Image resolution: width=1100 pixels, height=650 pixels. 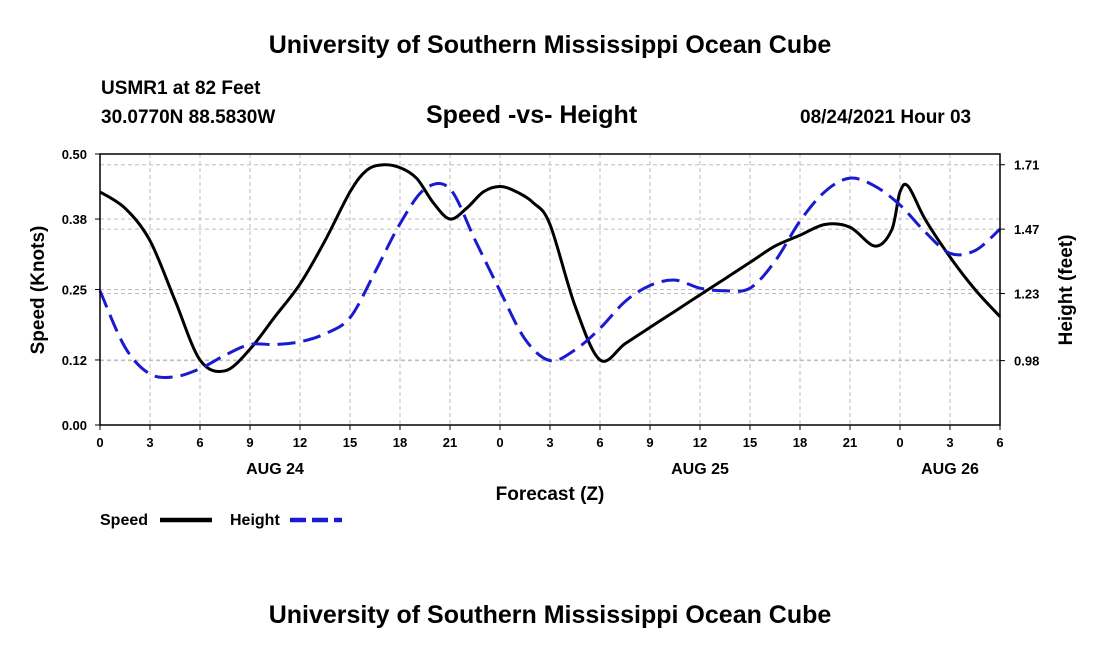 What do you see at coordinates (38, 290) in the screenshot?
I see `y-axis-label: Speed (Knots)` at bounding box center [38, 290].